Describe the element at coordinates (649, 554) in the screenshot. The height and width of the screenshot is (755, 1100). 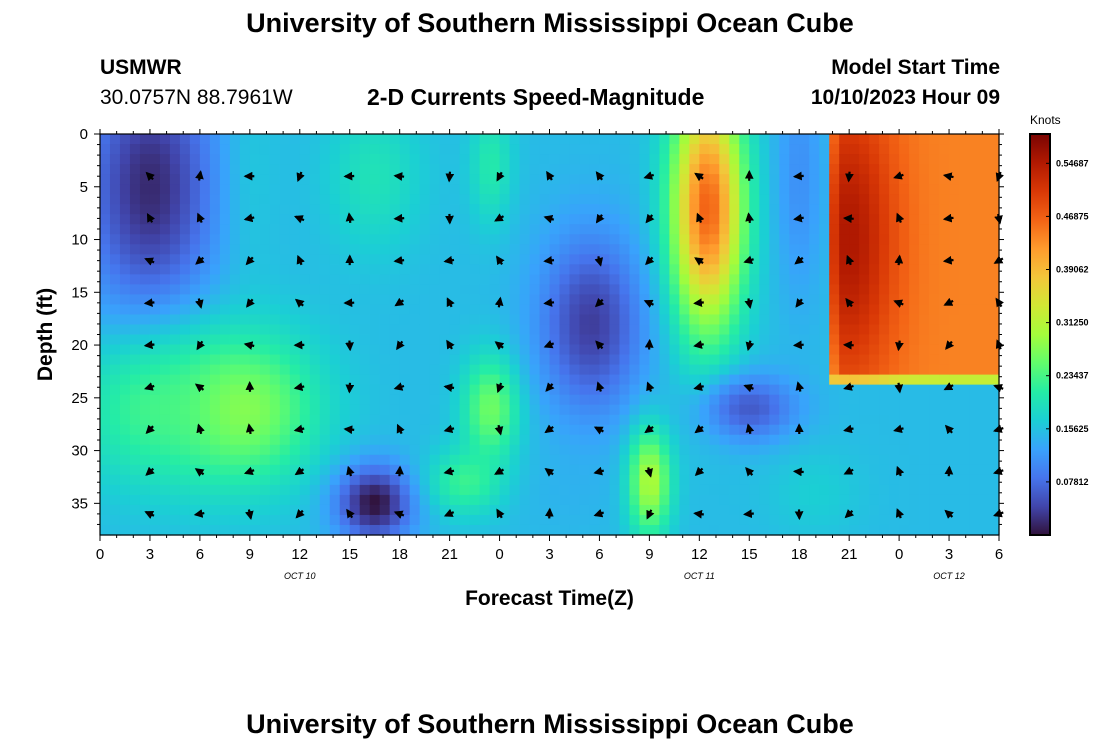
I see `x-tick-label: 9` at that location.